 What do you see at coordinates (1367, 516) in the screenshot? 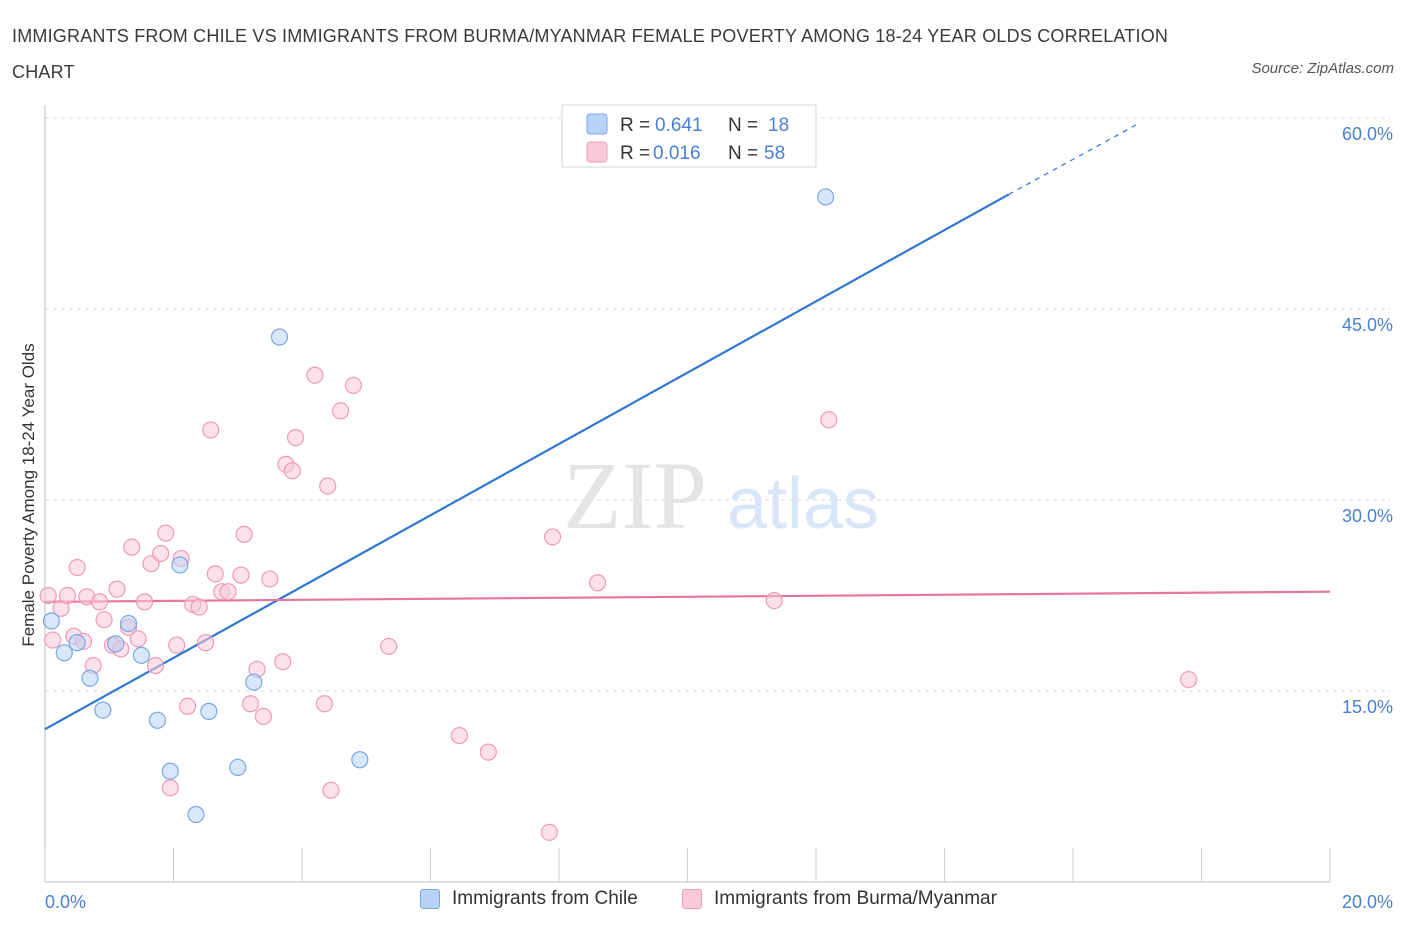
I see `y-tick-label-1: 30.0%` at bounding box center [1367, 516].